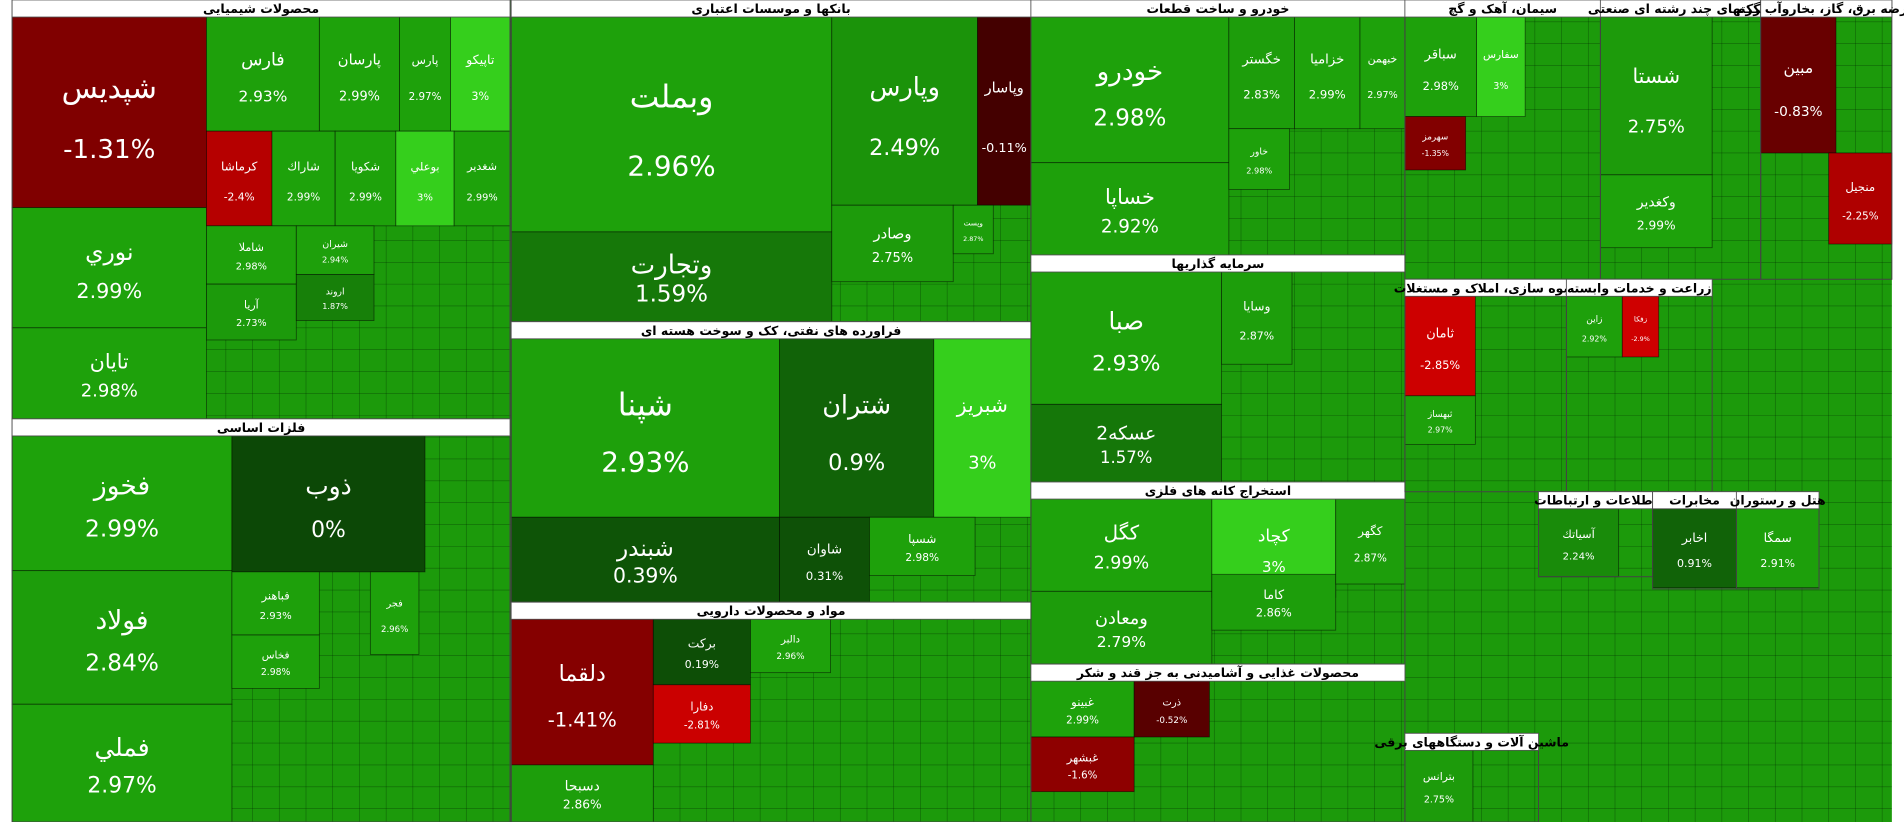 The image size is (1904, 822). What do you see at coordinates (239, 196) in the screenshot?
I see `tile-value: -2.4%` at bounding box center [239, 196].